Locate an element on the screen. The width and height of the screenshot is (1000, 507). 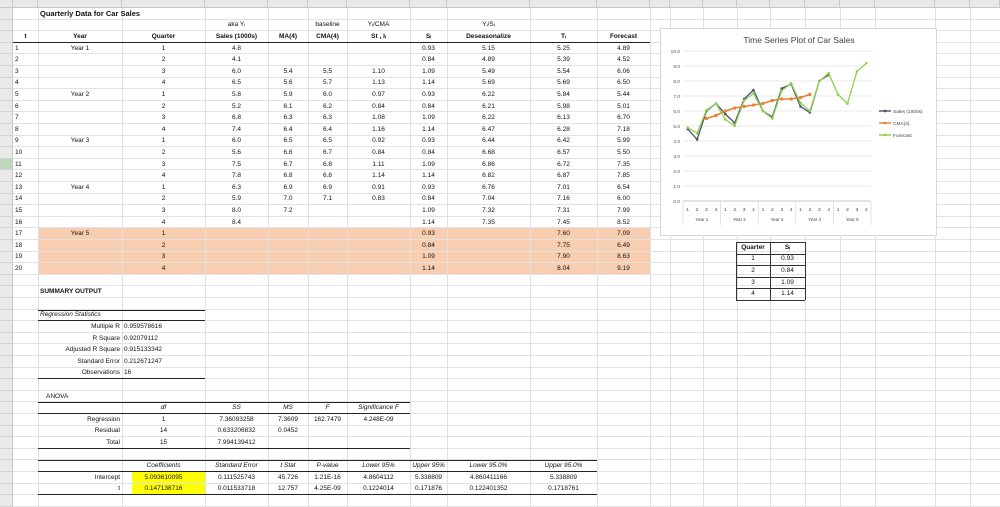
coef-cell-1-2: 0.011533718 is located at coordinates (236, 489).